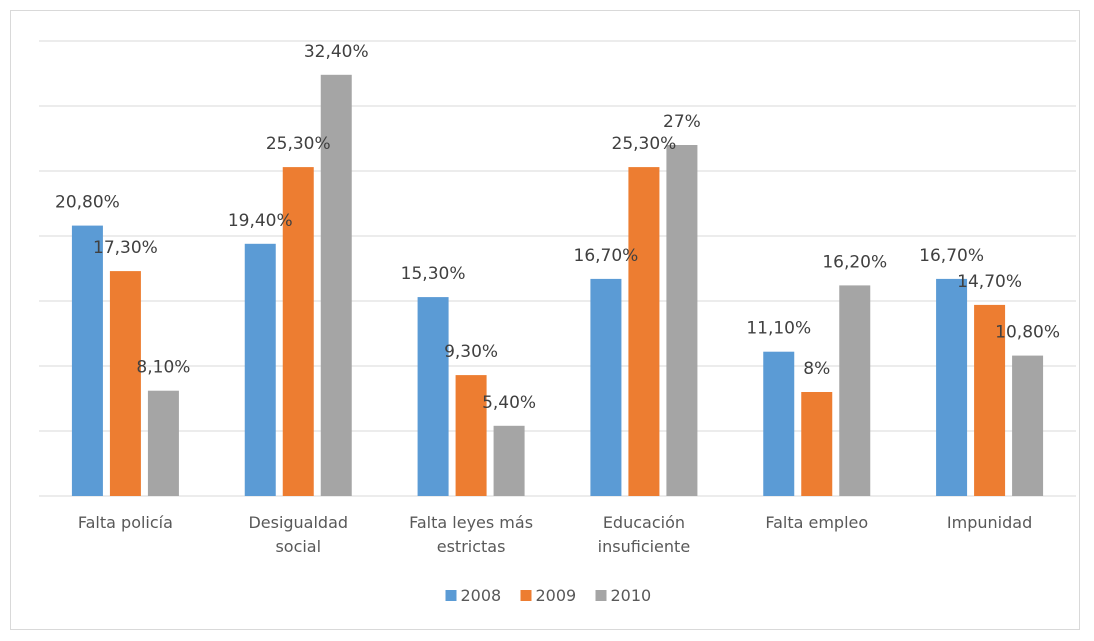 The height and width of the screenshot is (641, 1094). Describe the element at coordinates (433, 274) in the screenshot. I see `data-label-2008-2: 15,30%` at that location.